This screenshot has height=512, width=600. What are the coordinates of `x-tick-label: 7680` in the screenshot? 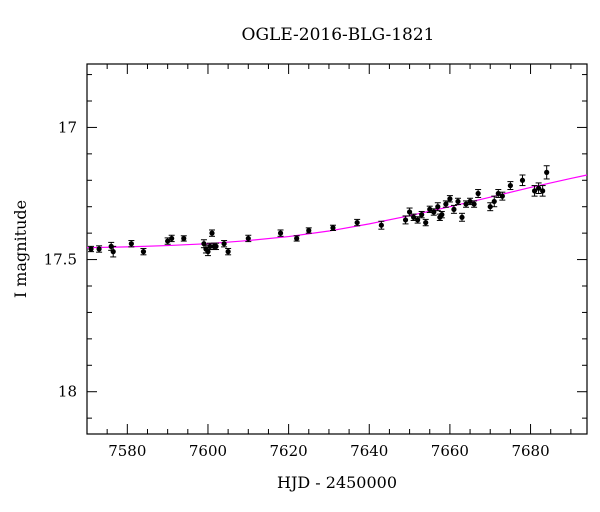 It's located at (530, 451).